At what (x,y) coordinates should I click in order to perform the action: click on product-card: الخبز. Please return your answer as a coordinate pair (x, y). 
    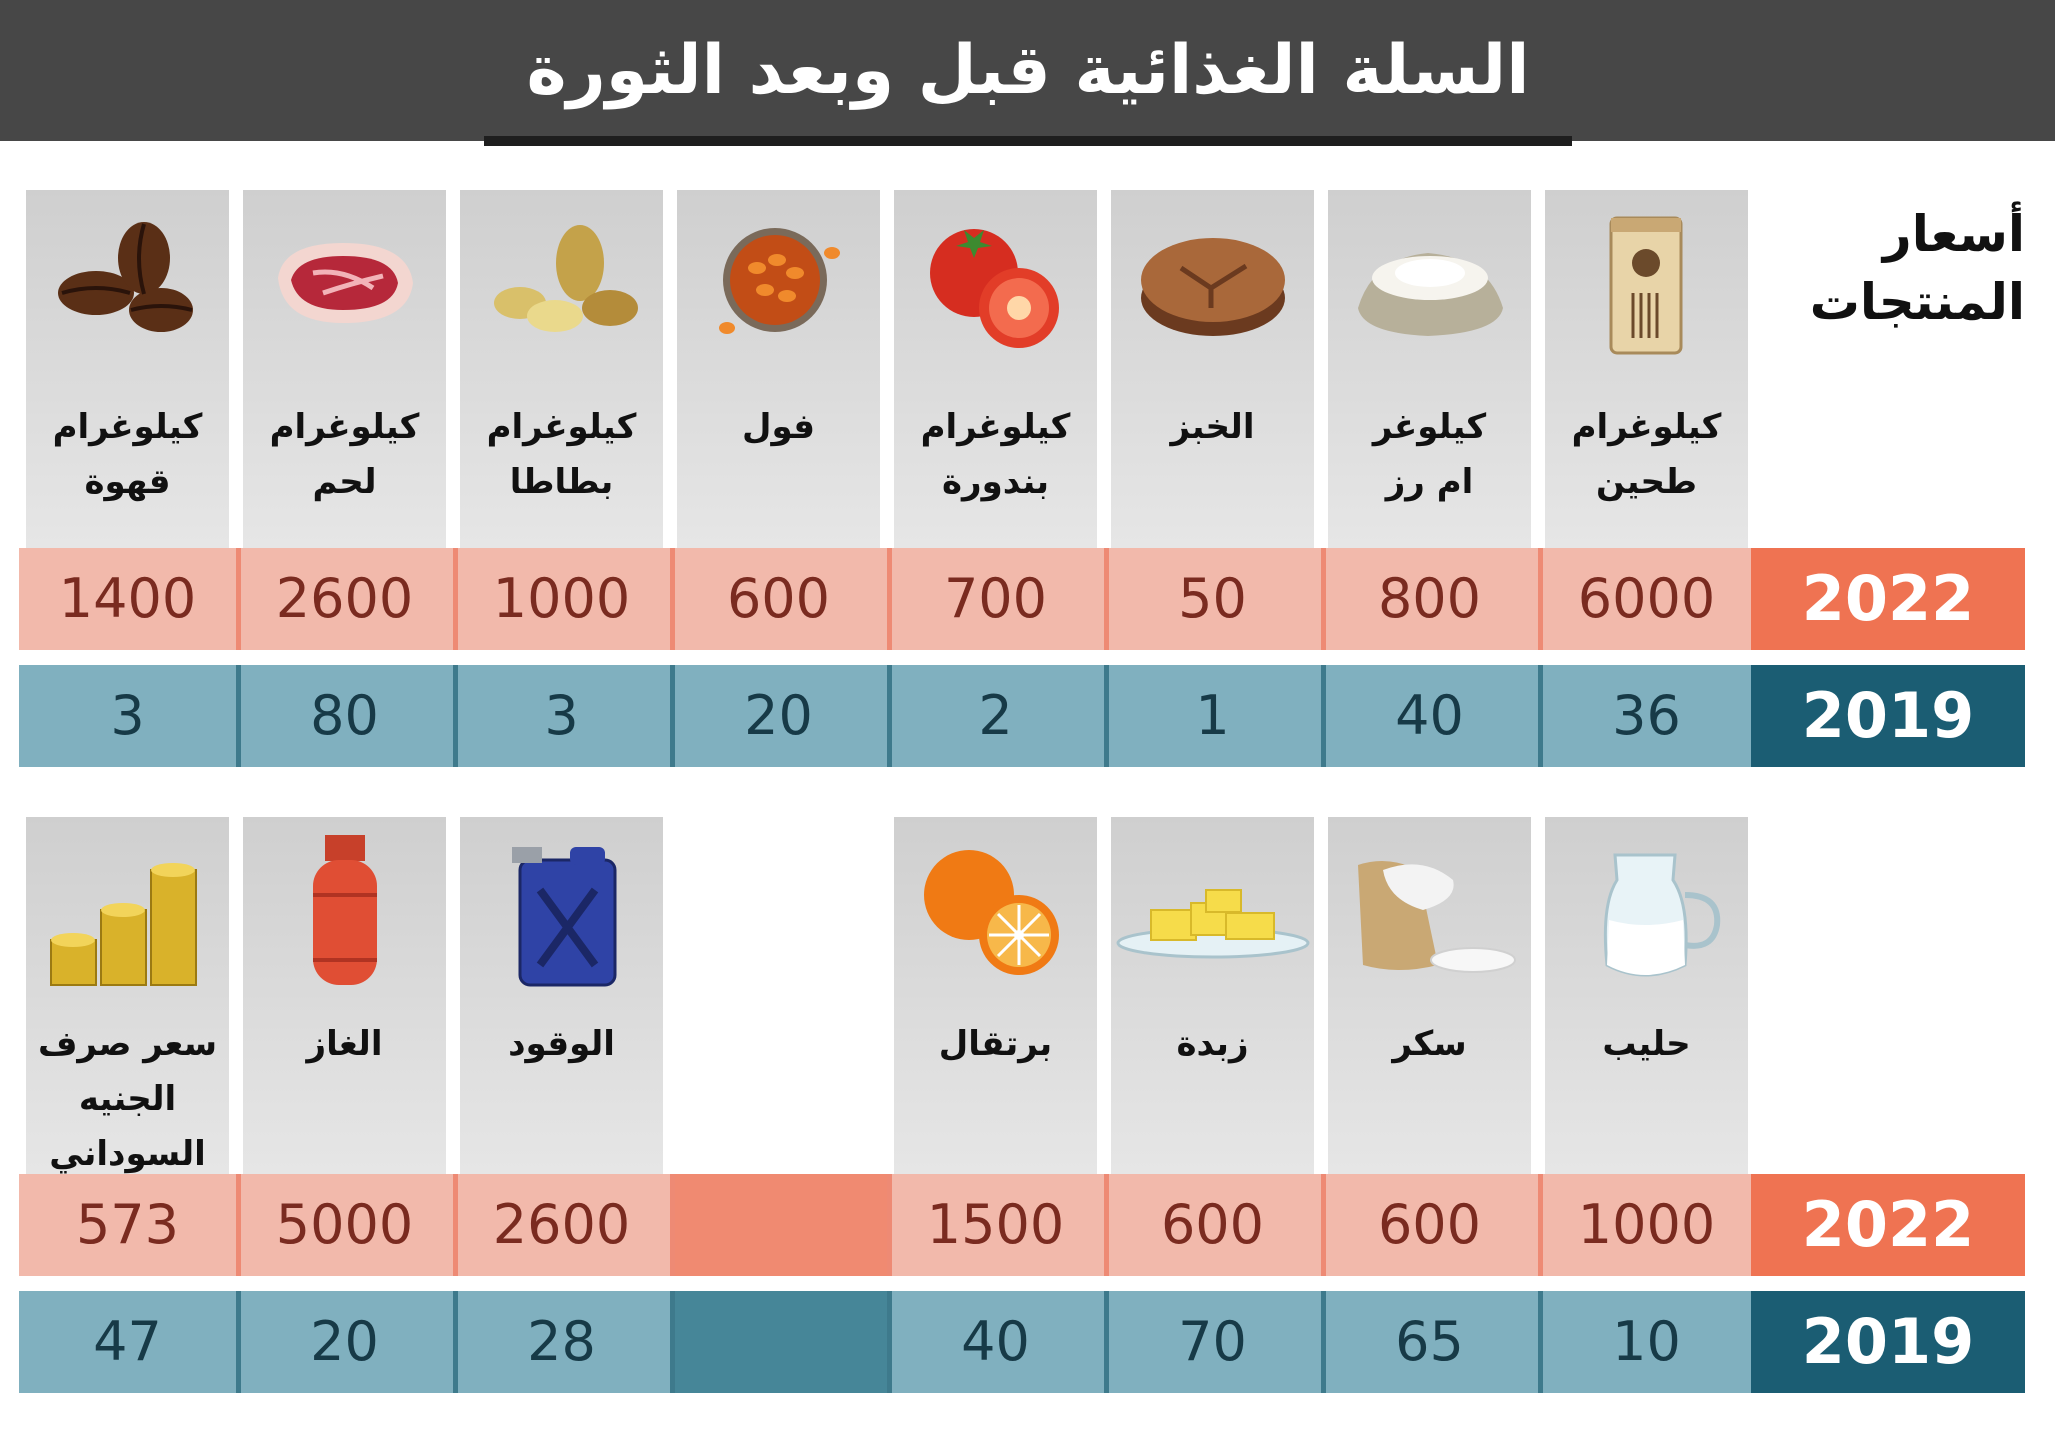
    Looking at the image, I should click on (1212, 369).